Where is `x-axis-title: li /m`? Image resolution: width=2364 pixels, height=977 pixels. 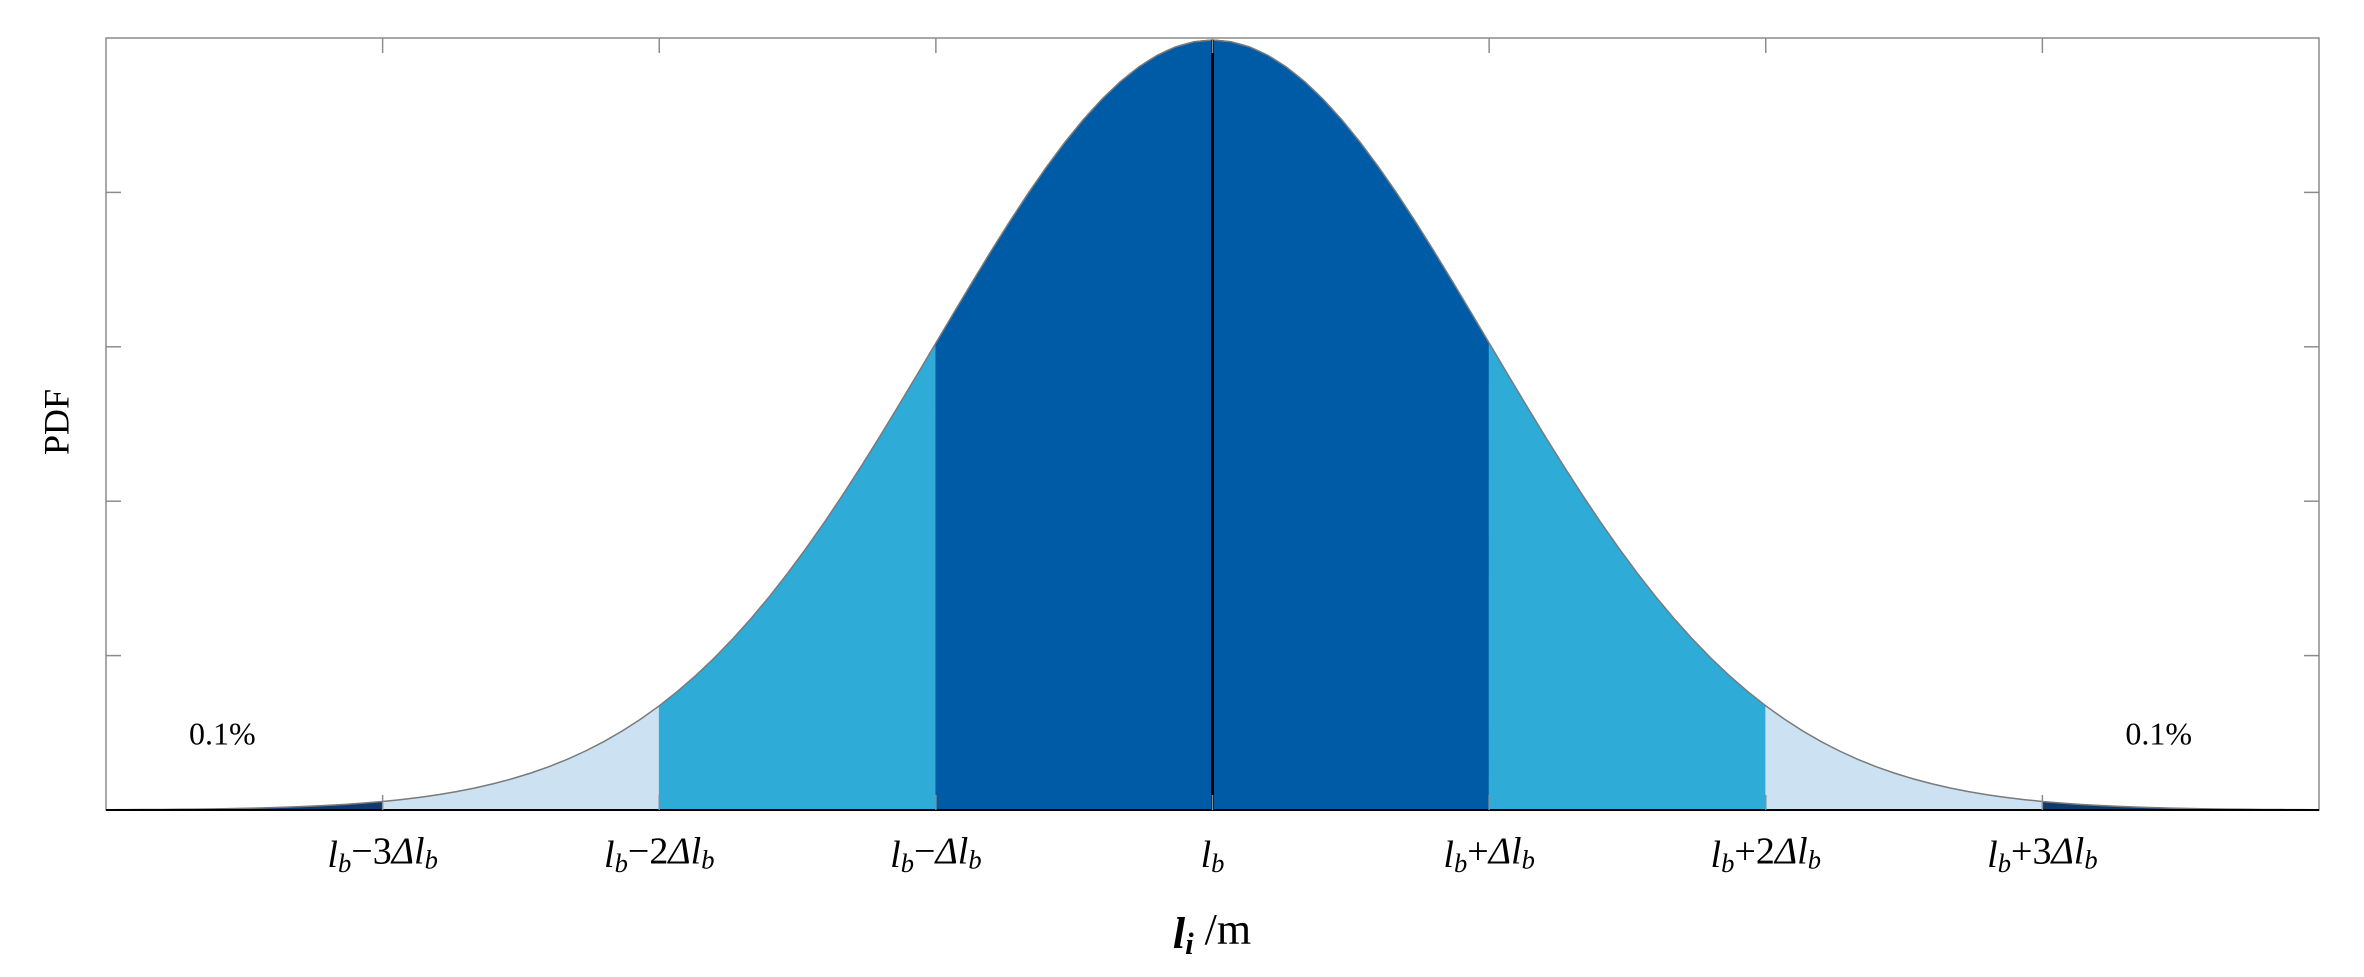
x-axis-title: li /m is located at coordinates (1212, 933).